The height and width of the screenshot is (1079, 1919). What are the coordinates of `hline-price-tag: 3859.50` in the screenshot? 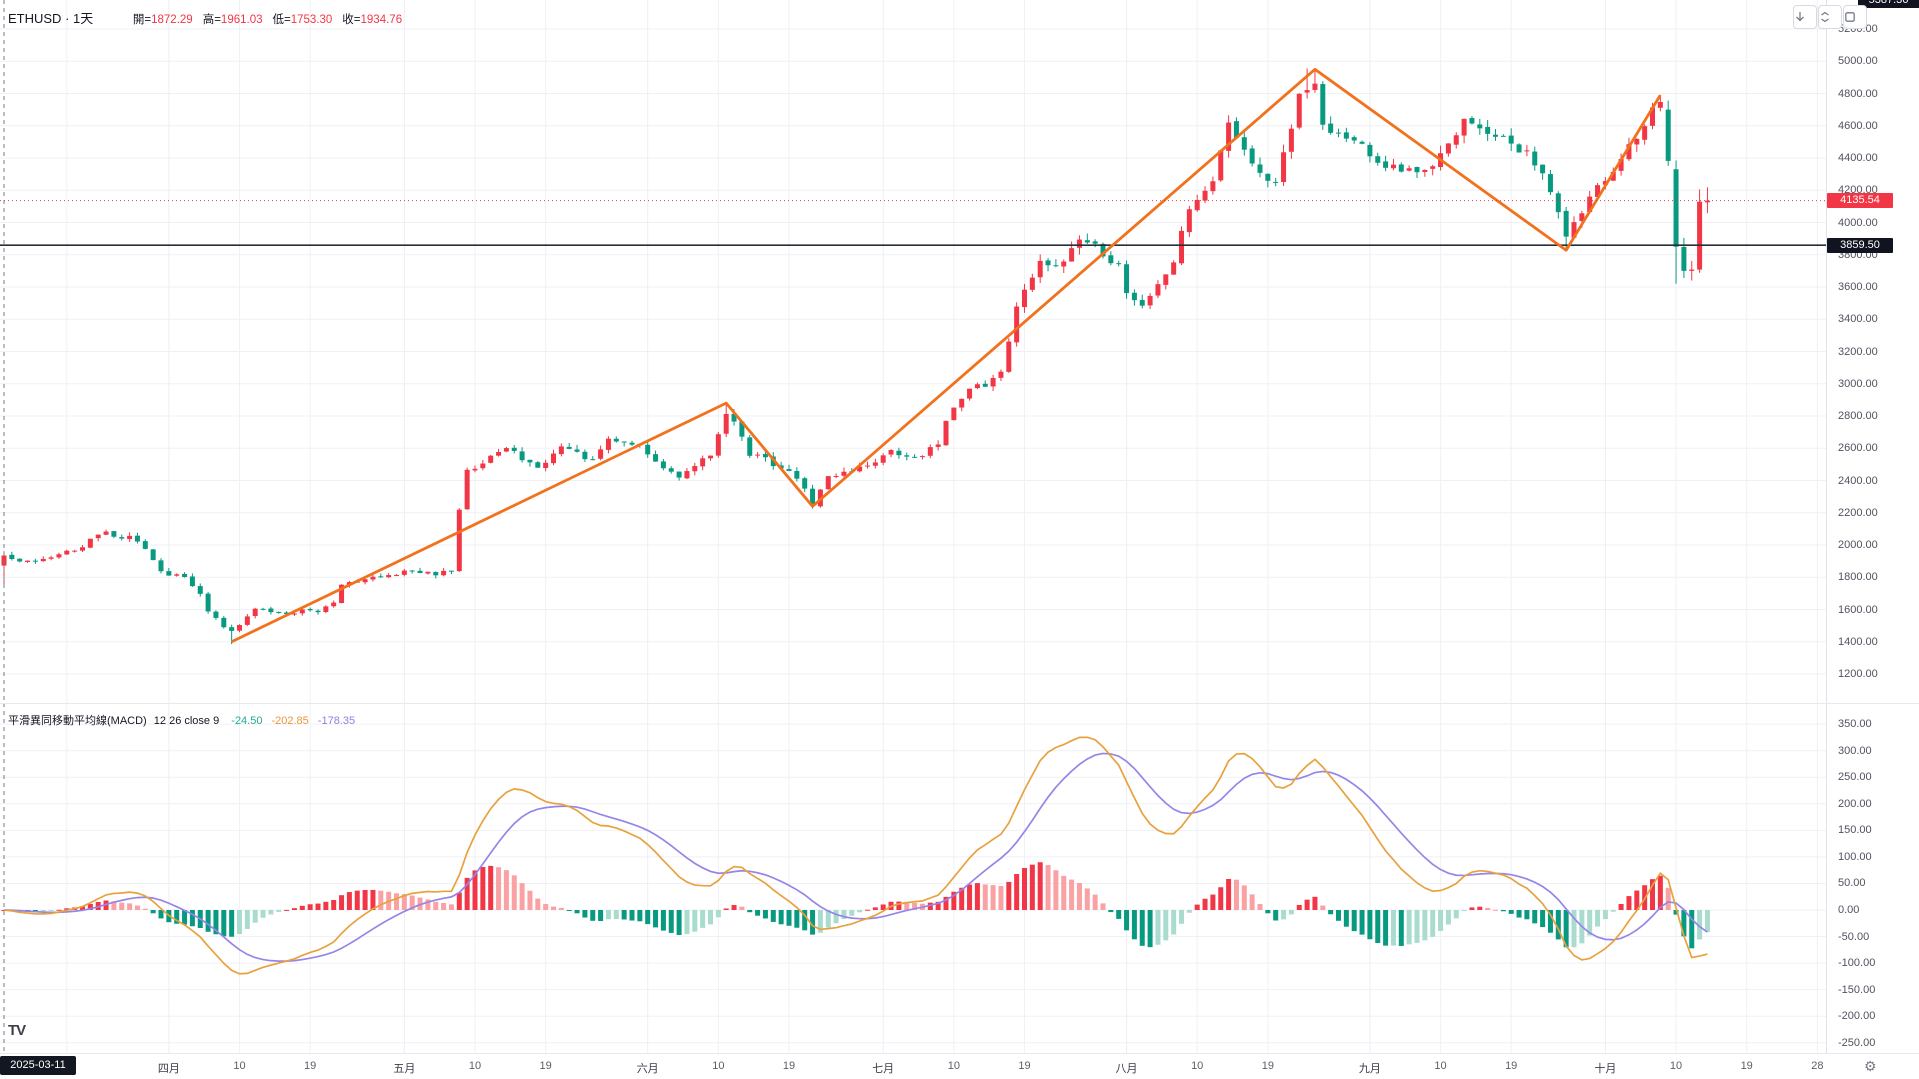 It's located at (1860, 245).